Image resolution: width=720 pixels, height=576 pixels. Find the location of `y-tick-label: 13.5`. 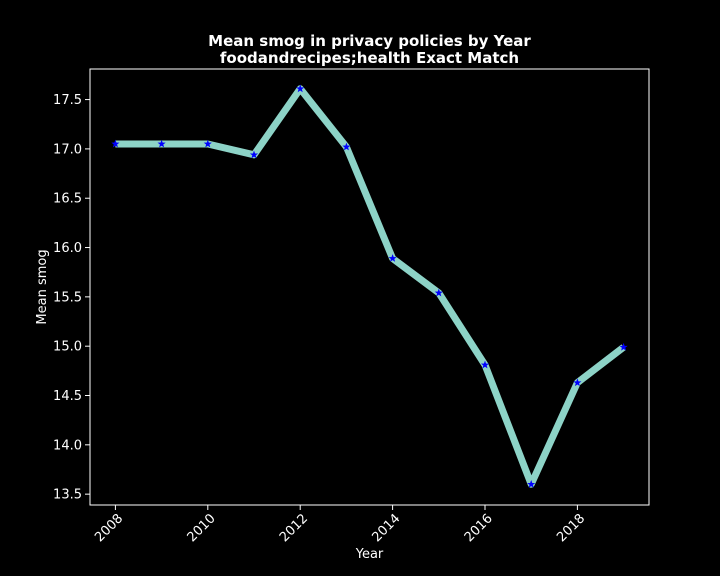

y-tick-label: 13.5 is located at coordinates (67, 495).